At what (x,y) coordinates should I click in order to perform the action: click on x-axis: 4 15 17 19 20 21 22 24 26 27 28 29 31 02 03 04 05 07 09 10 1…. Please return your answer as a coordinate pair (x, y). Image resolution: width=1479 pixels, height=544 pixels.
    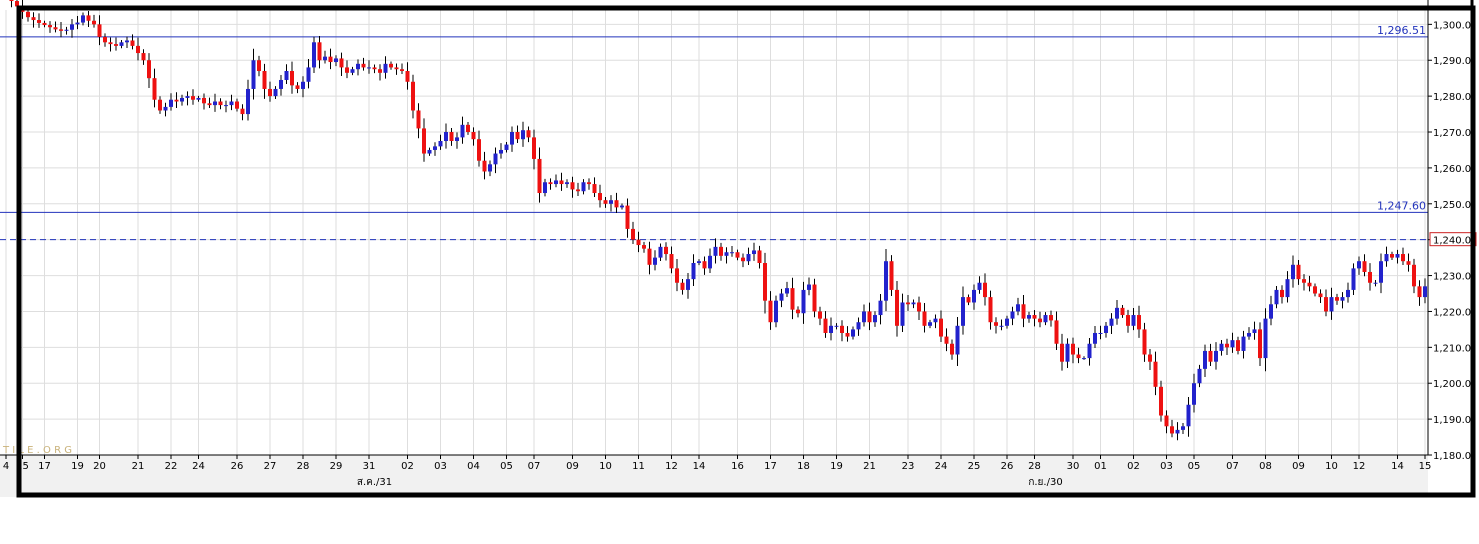
    Looking at the image, I should click on (717, 471).